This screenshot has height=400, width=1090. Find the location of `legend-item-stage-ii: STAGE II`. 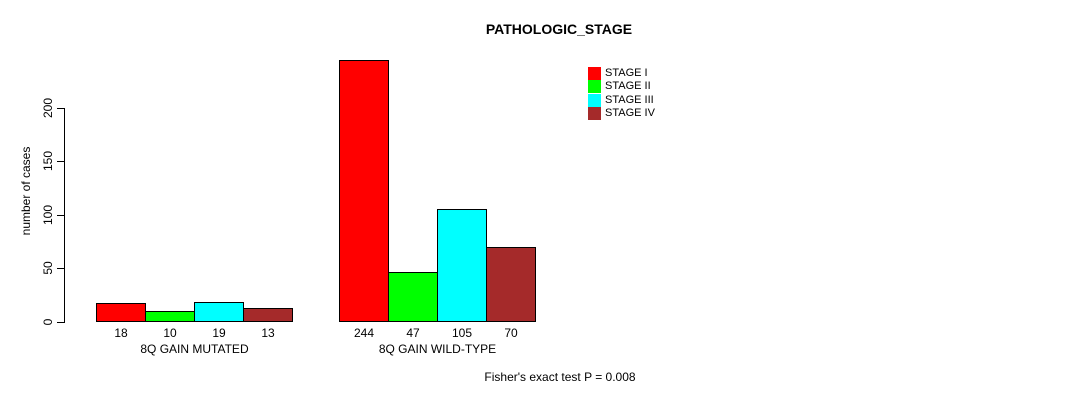

legend-item-stage-ii: STAGE II is located at coordinates (619, 87).